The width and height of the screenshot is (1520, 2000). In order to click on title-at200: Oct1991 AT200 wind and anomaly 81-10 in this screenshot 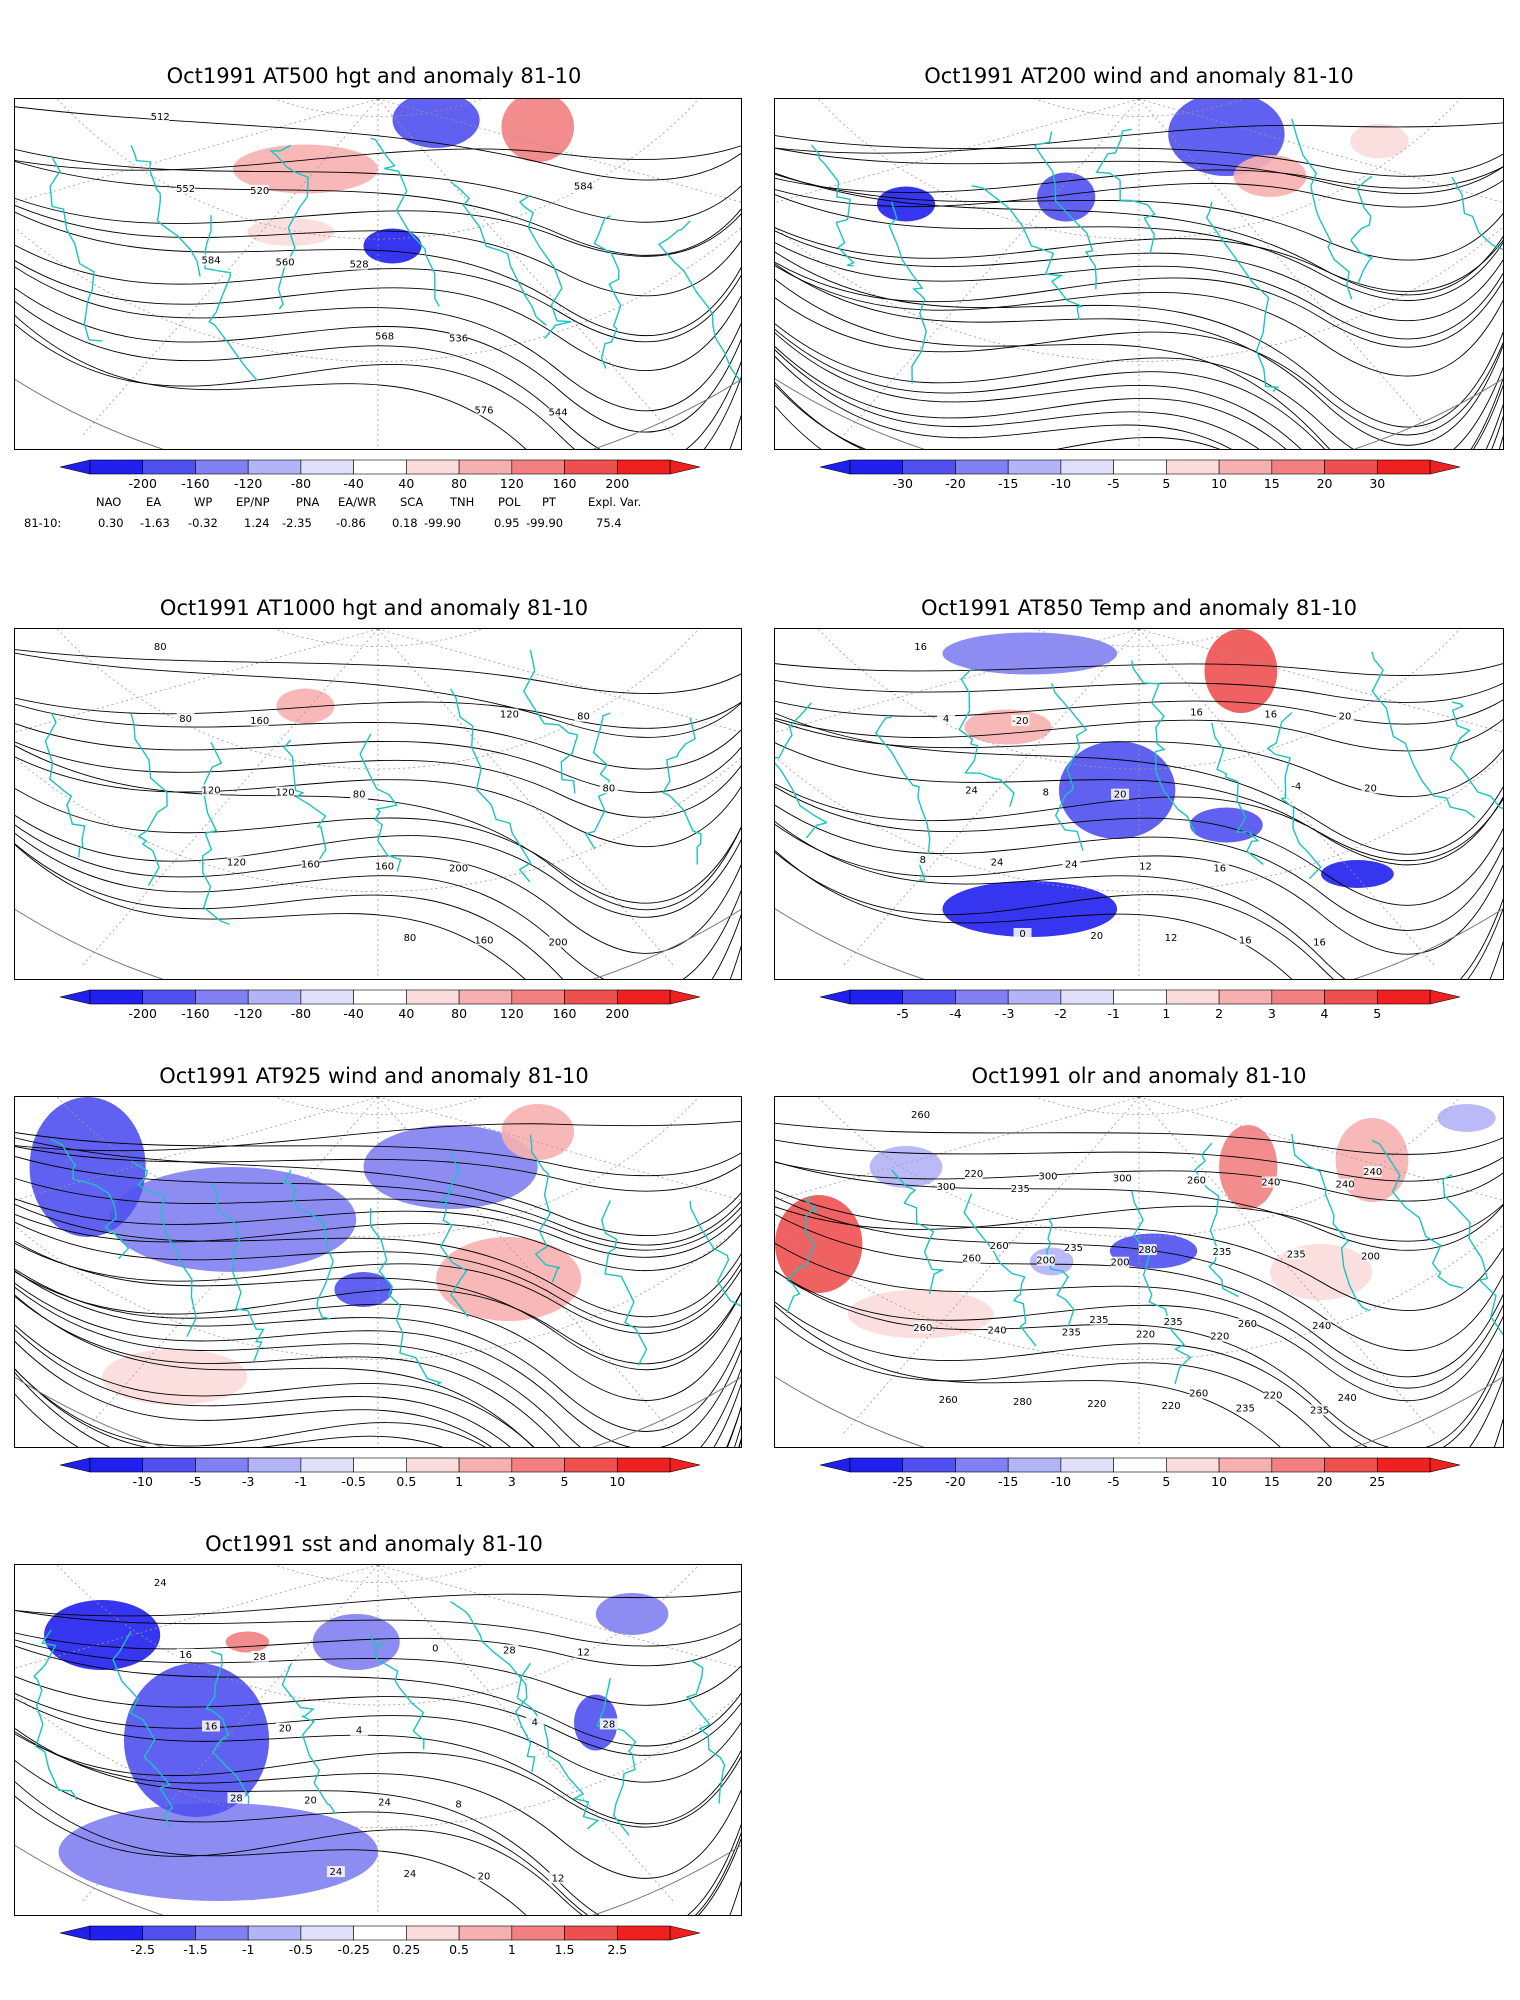, I will do `click(1139, 76)`.